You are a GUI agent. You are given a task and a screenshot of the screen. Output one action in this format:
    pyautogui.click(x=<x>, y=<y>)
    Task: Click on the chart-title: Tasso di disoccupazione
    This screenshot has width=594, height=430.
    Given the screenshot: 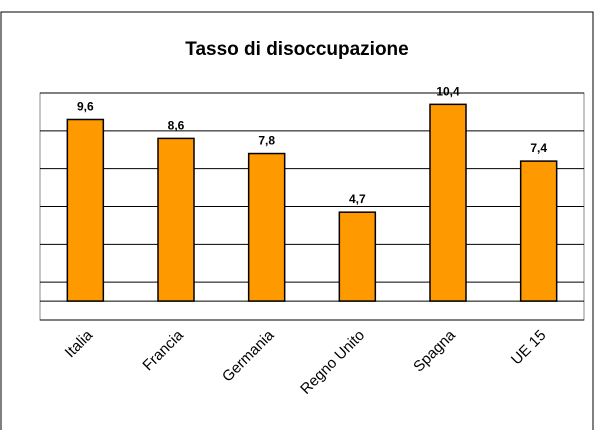 What is the action you would take?
    pyautogui.click(x=296, y=49)
    